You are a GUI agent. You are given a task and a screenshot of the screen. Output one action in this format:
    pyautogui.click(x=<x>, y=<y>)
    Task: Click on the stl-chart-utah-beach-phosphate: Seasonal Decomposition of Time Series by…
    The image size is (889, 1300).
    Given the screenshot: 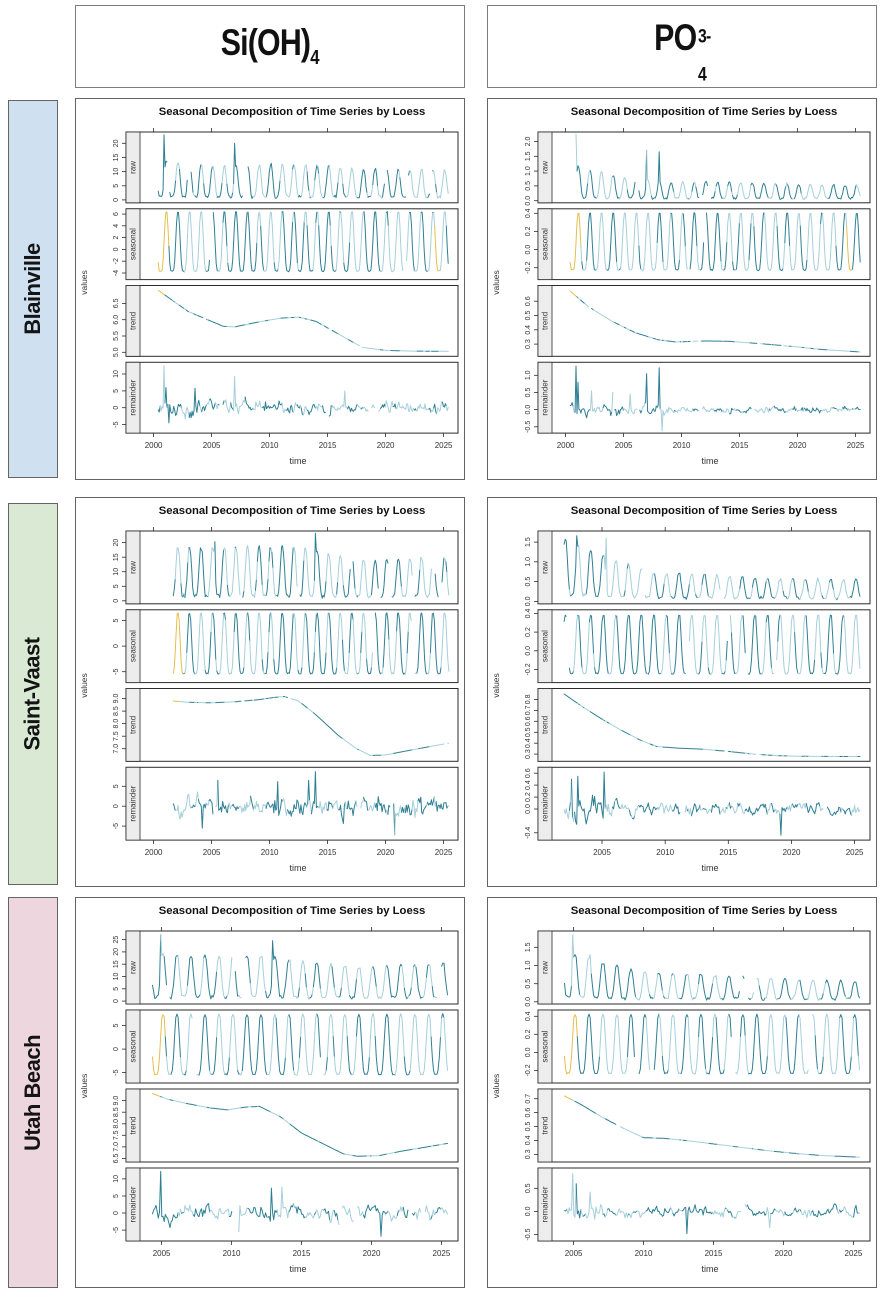 What is the action you would take?
    pyautogui.click(x=682, y=1092)
    